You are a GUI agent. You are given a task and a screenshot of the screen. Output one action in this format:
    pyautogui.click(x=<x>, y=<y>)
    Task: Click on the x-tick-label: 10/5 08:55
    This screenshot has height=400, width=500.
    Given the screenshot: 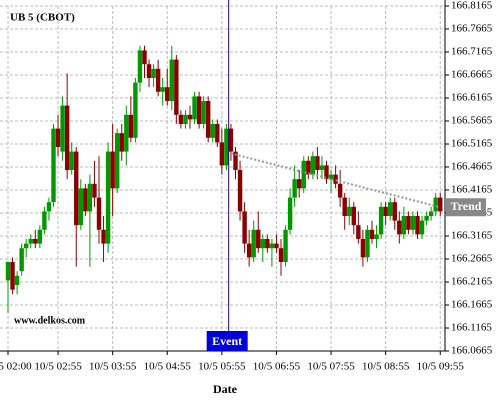 What is the action you would take?
    pyautogui.click(x=386, y=367)
    